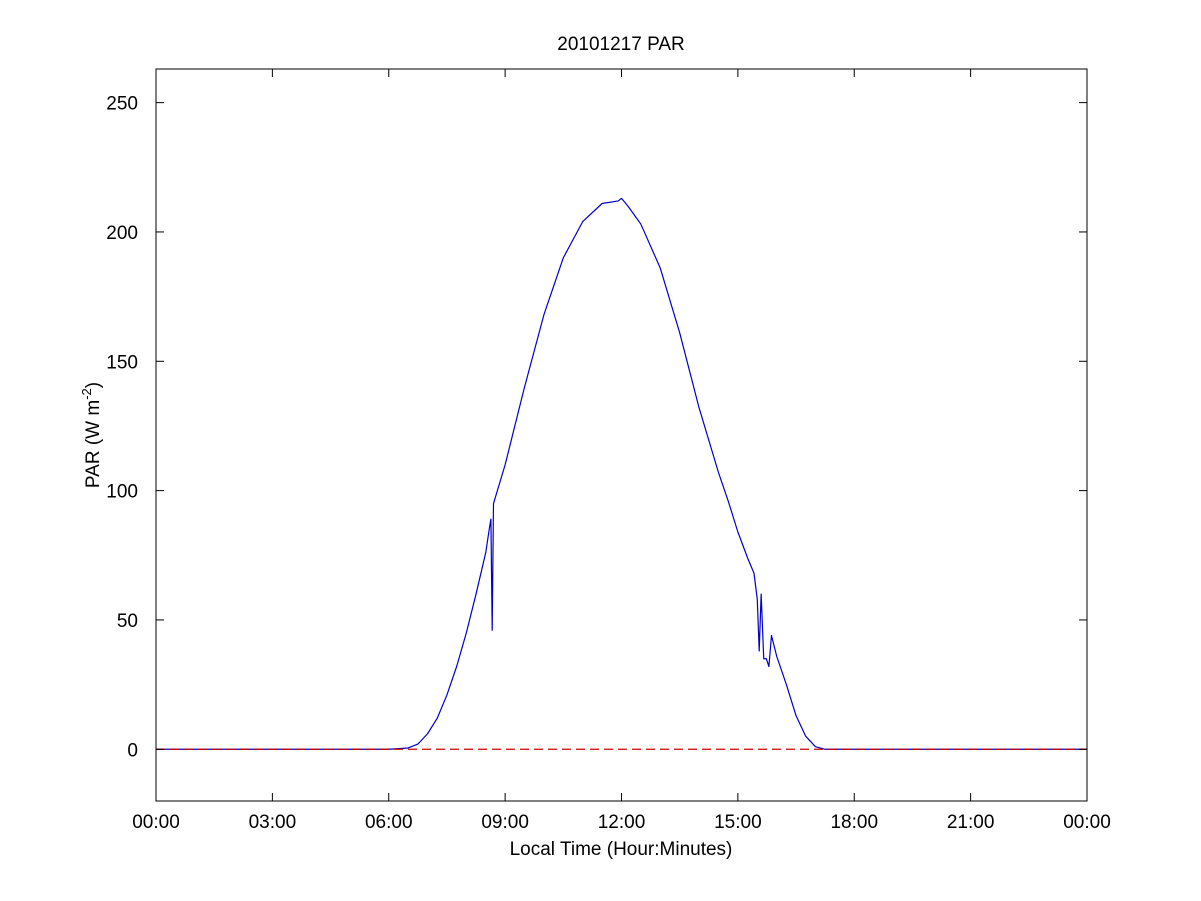 This screenshot has height=901, width=1201. What do you see at coordinates (971, 822) in the screenshot?
I see `x-tick-label: 21:00` at bounding box center [971, 822].